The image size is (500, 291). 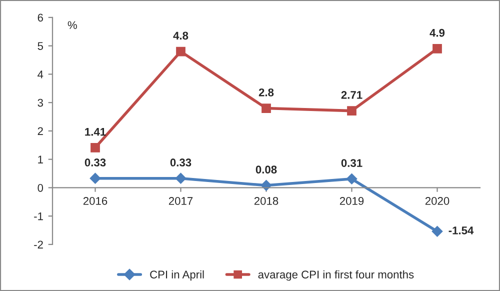 What do you see at coordinates (180, 201) in the screenshot?
I see `x-tick-label: 2017` at bounding box center [180, 201].